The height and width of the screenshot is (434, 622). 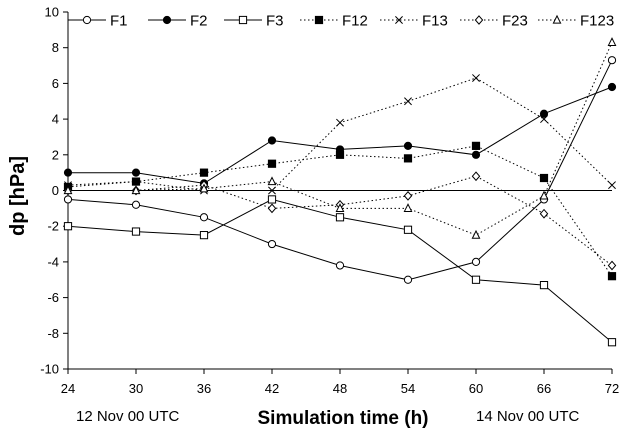 What do you see at coordinates (476, 388) in the screenshot?
I see `x-tick-label: 60` at bounding box center [476, 388].